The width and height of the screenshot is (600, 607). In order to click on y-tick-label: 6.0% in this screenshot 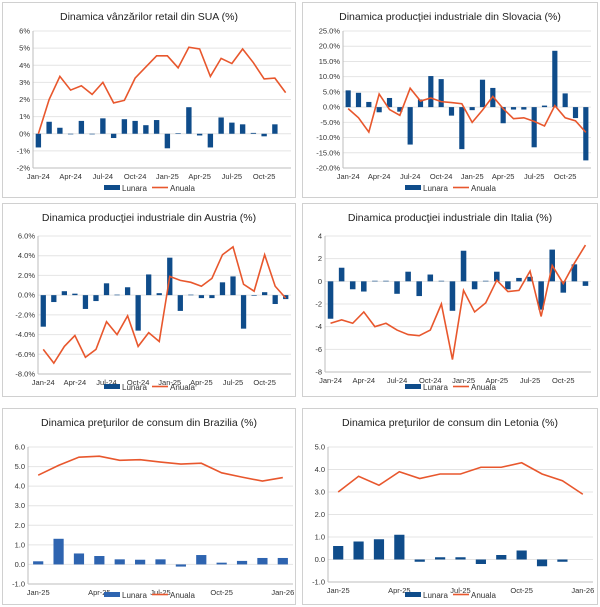, I will do `click(26, 236)`.